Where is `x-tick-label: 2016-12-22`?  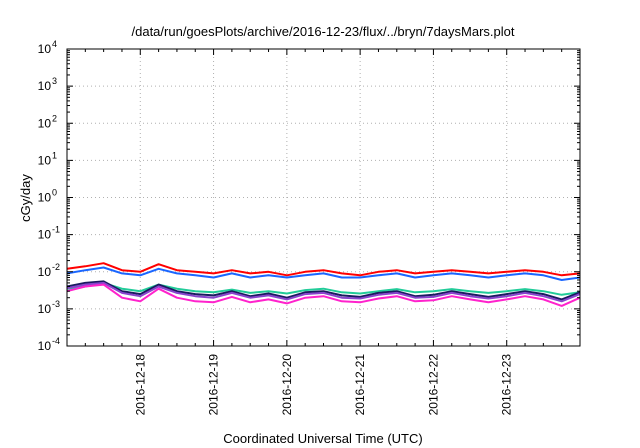
x-tick-label: 2016-12-22 is located at coordinates (433, 385).